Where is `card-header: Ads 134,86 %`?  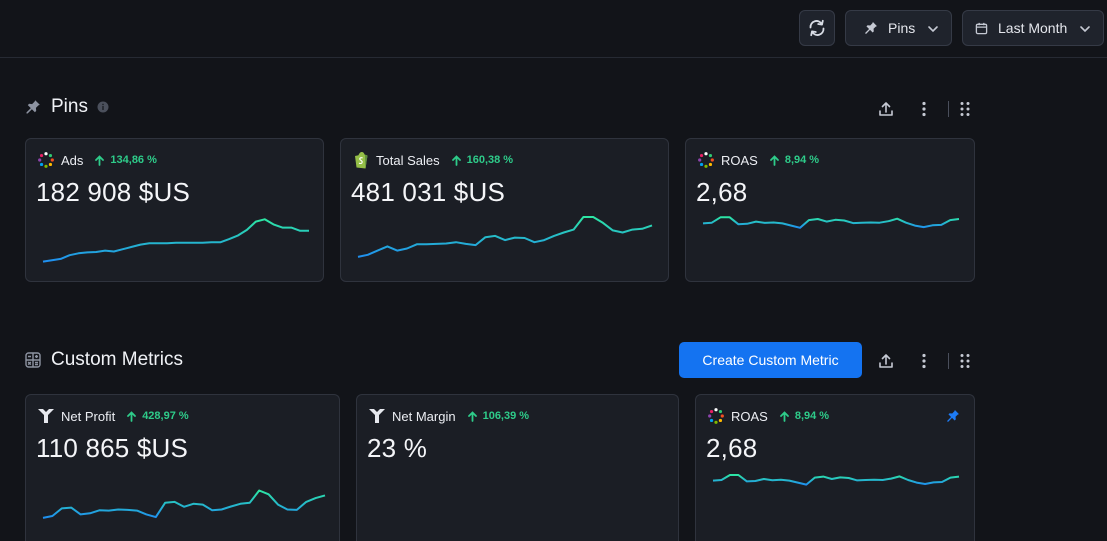
card-header: Ads 134,86 % is located at coordinates (97, 160).